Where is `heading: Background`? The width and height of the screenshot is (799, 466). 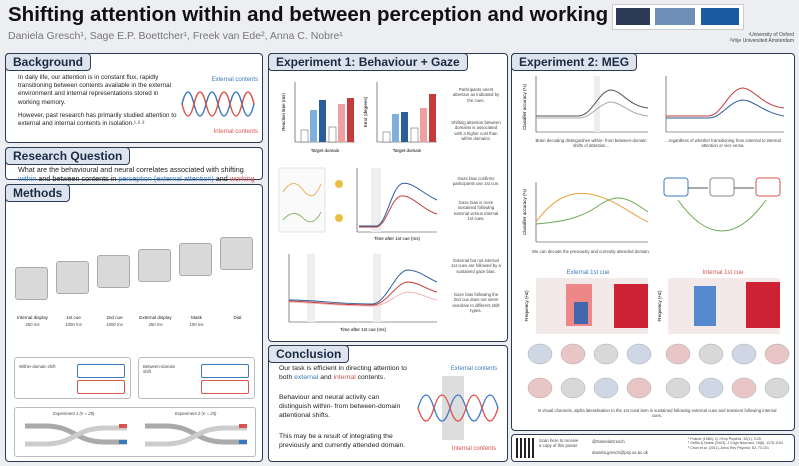 heading: Background is located at coordinates (48, 62).